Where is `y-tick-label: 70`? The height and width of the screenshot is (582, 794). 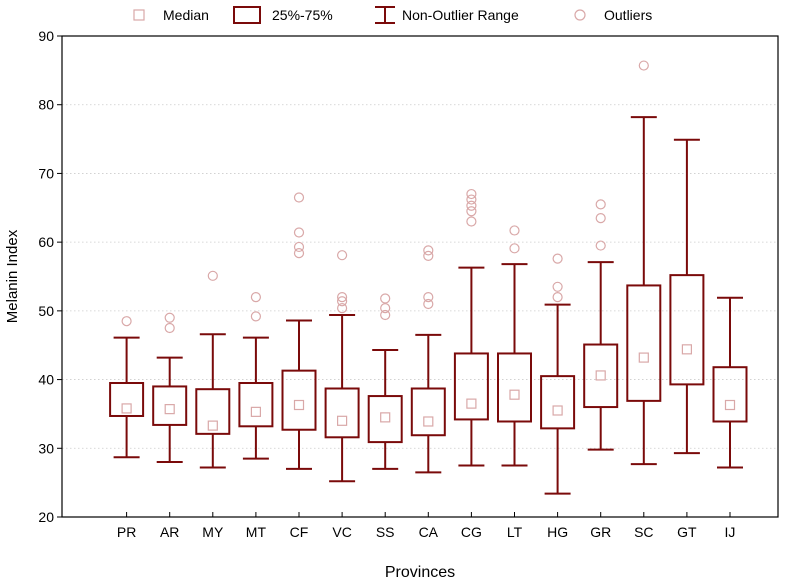
y-tick-label: 70 is located at coordinates (46, 173).